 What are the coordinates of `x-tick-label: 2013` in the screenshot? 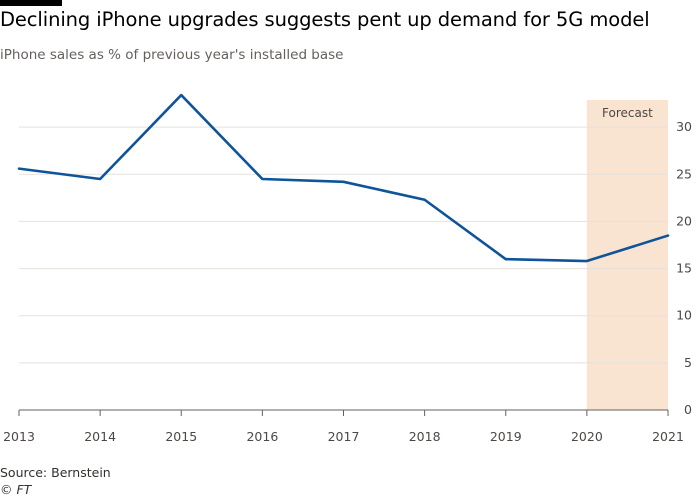 It's located at (19, 436).